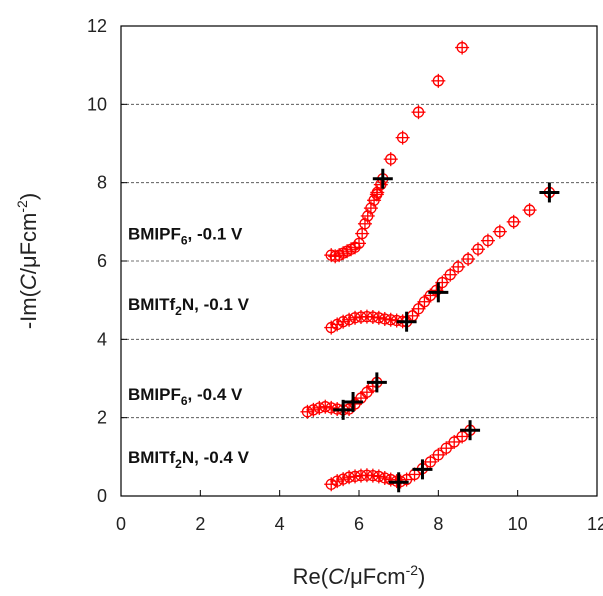  What do you see at coordinates (359, 524) in the screenshot?
I see `x-tick-label: 6` at bounding box center [359, 524].